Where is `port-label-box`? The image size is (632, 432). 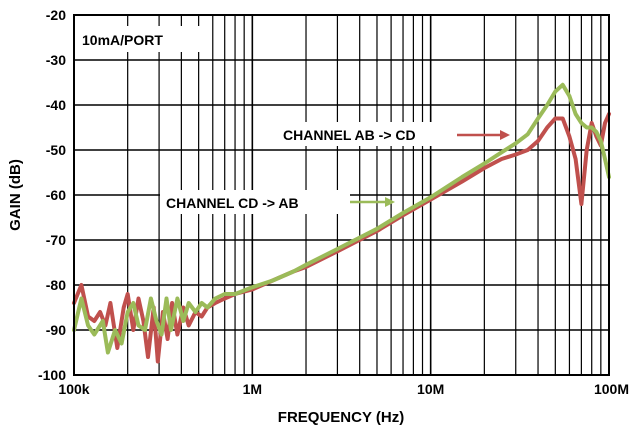
port-label-box is located at coordinates (139, 39).